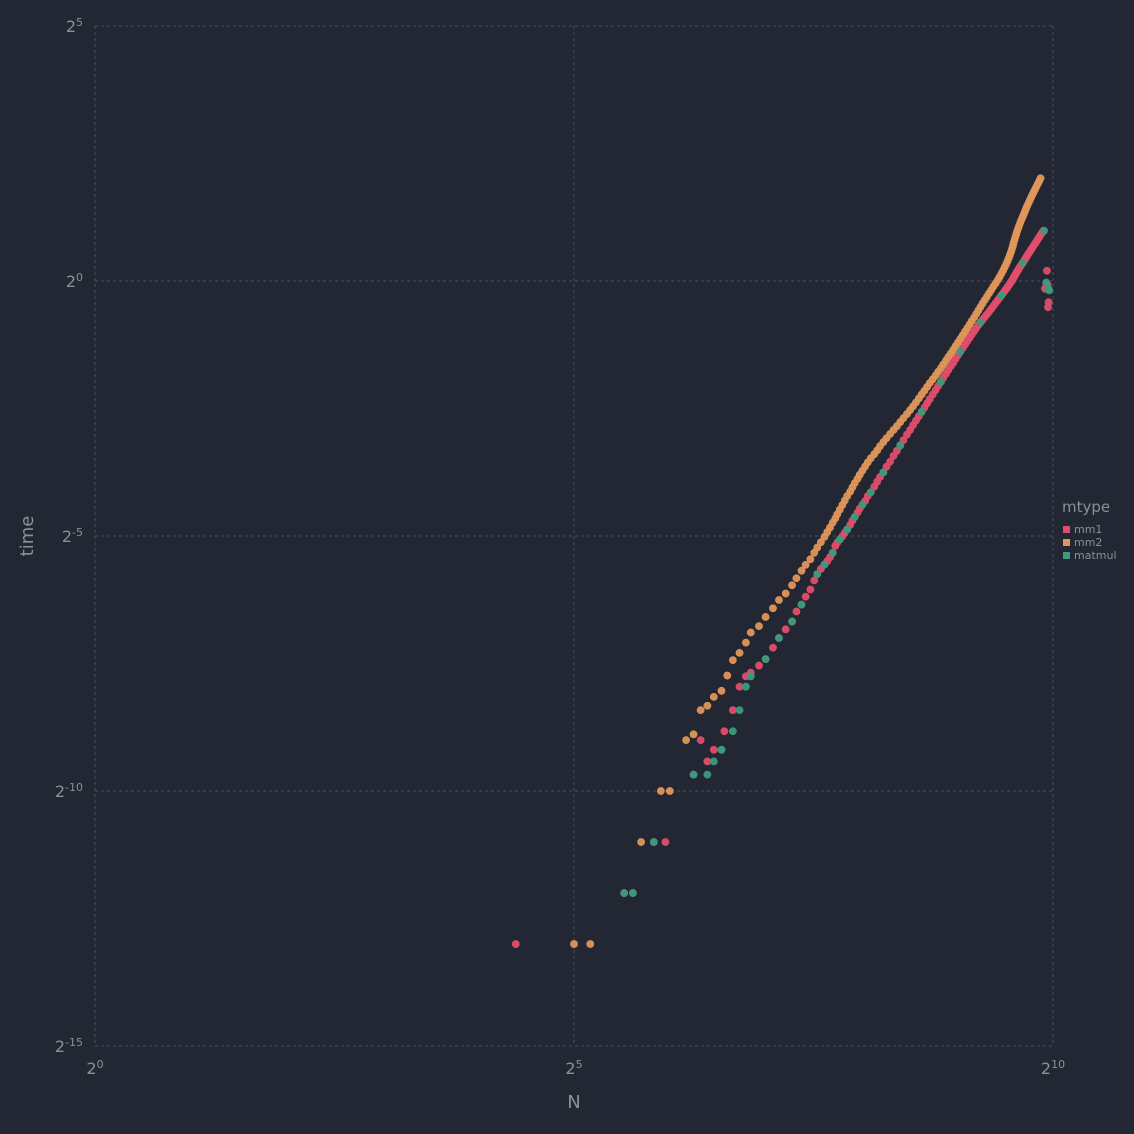 The height and width of the screenshot is (1134, 1134). What do you see at coordinates (1066, 542) in the screenshot?
I see `legend-swatch-mm2` at bounding box center [1066, 542].